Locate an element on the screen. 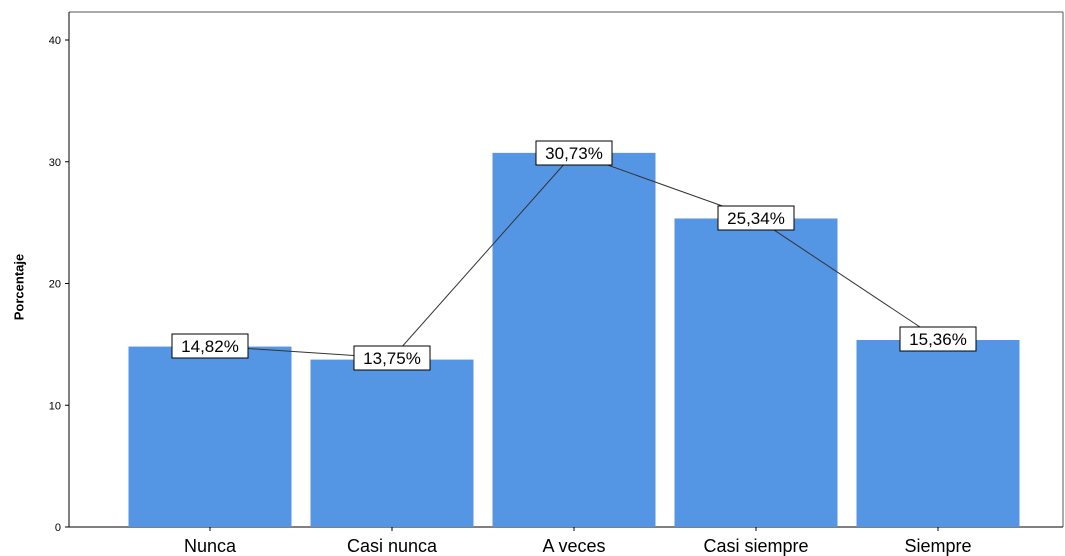 Image resolution: width=1065 pixels, height=556 pixels. y-tick-label: 20 is located at coordinates (55, 285).